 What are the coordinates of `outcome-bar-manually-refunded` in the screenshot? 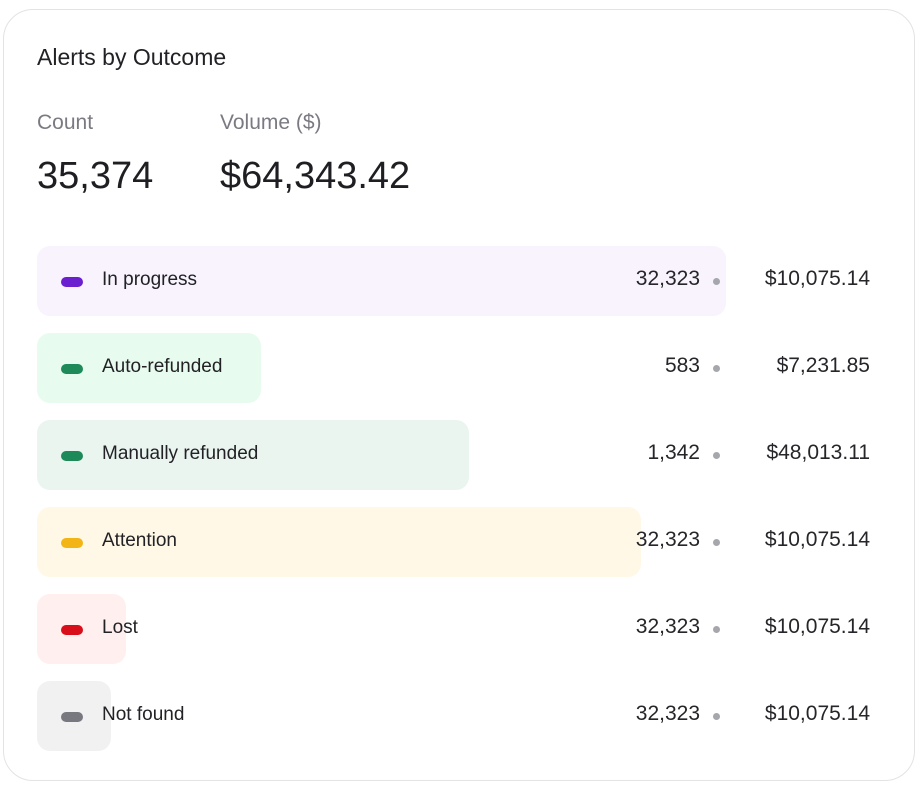 It's located at (253, 455).